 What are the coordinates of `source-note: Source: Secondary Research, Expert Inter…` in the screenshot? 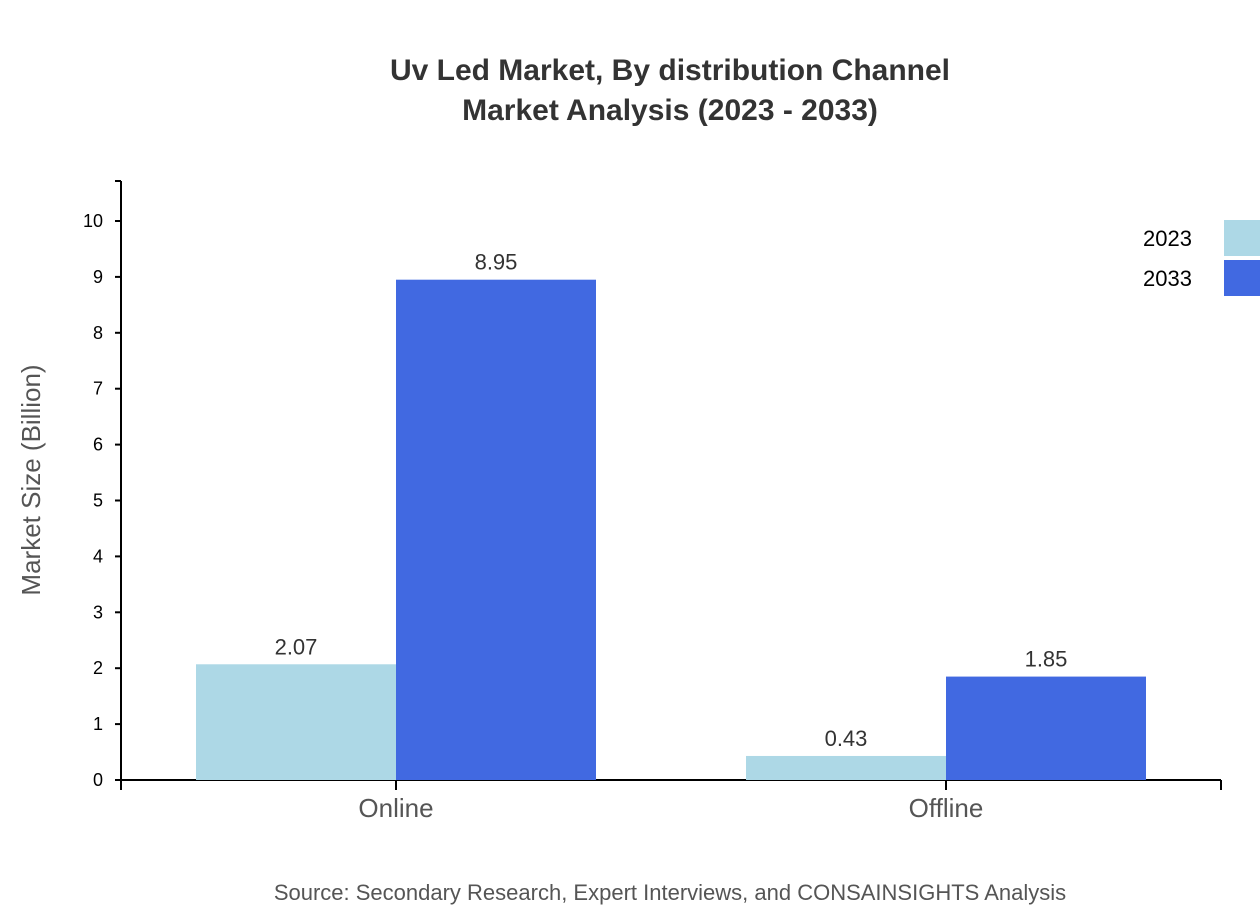 It's located at (670, 892).